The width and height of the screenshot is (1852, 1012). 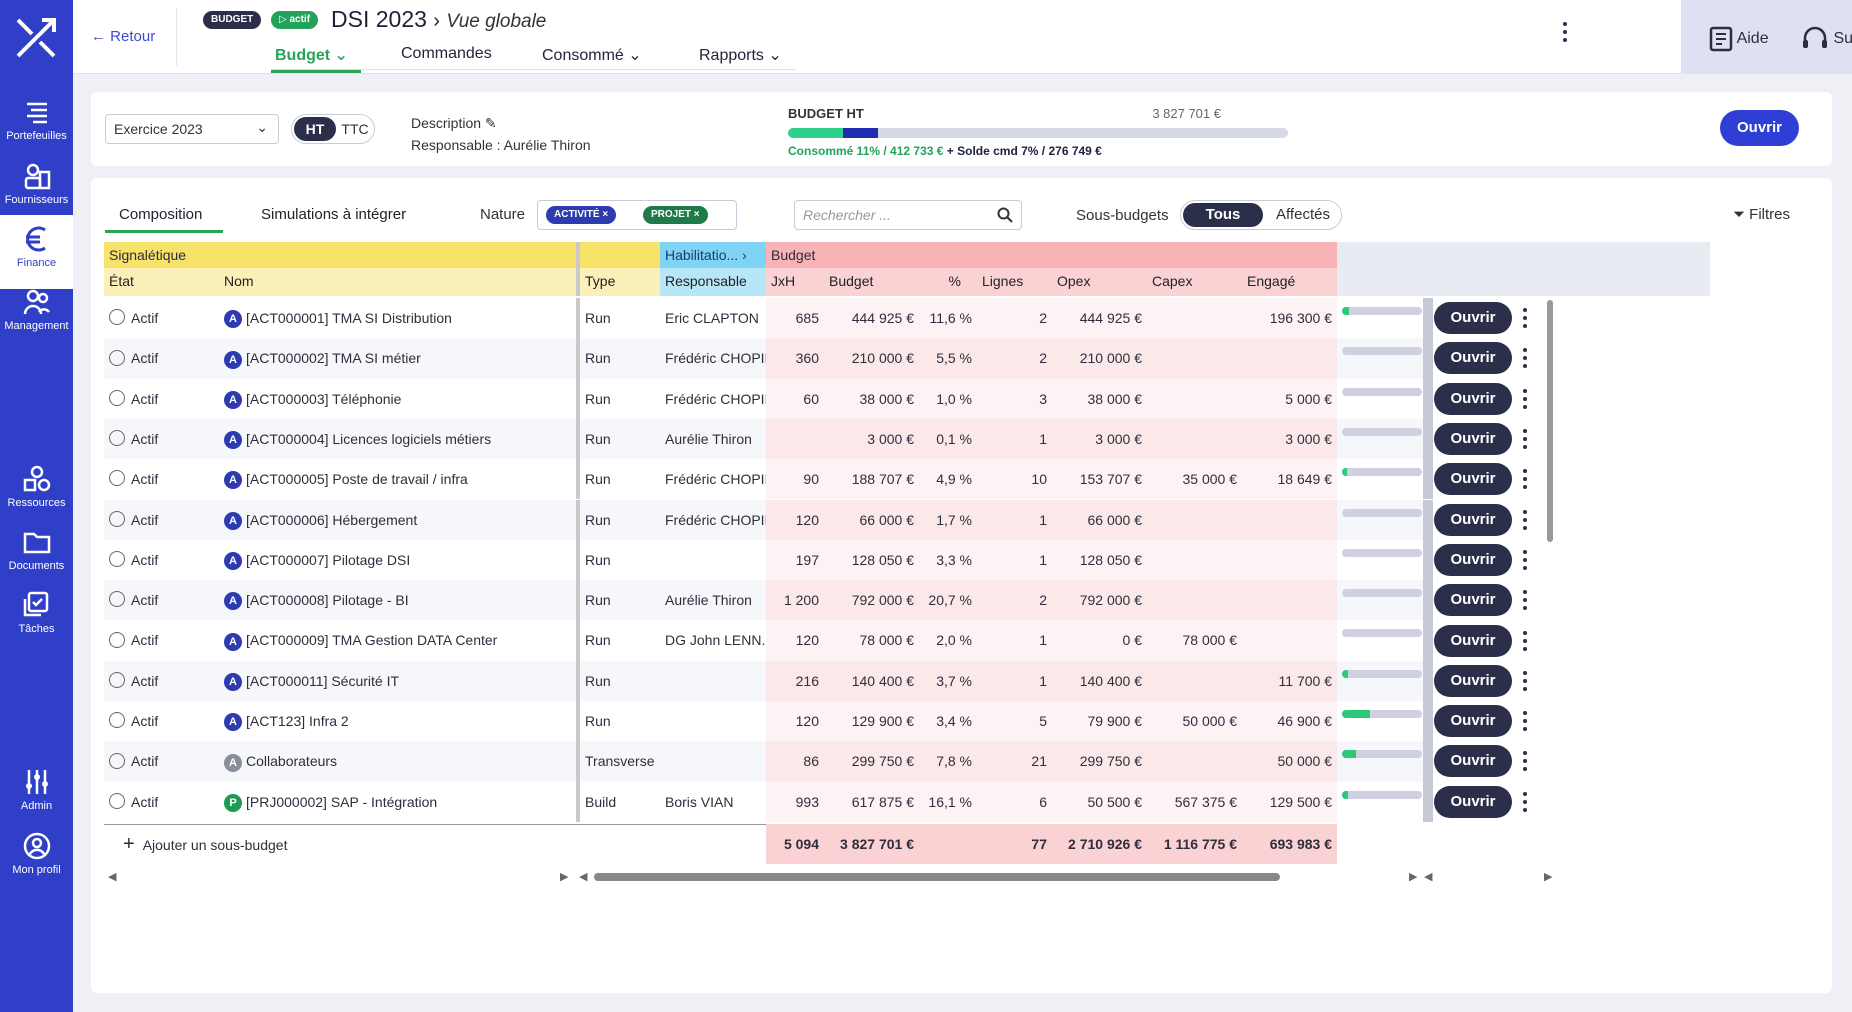 I want to click on nav-item-t-ches: Tâches, so click(x=36, y=618).